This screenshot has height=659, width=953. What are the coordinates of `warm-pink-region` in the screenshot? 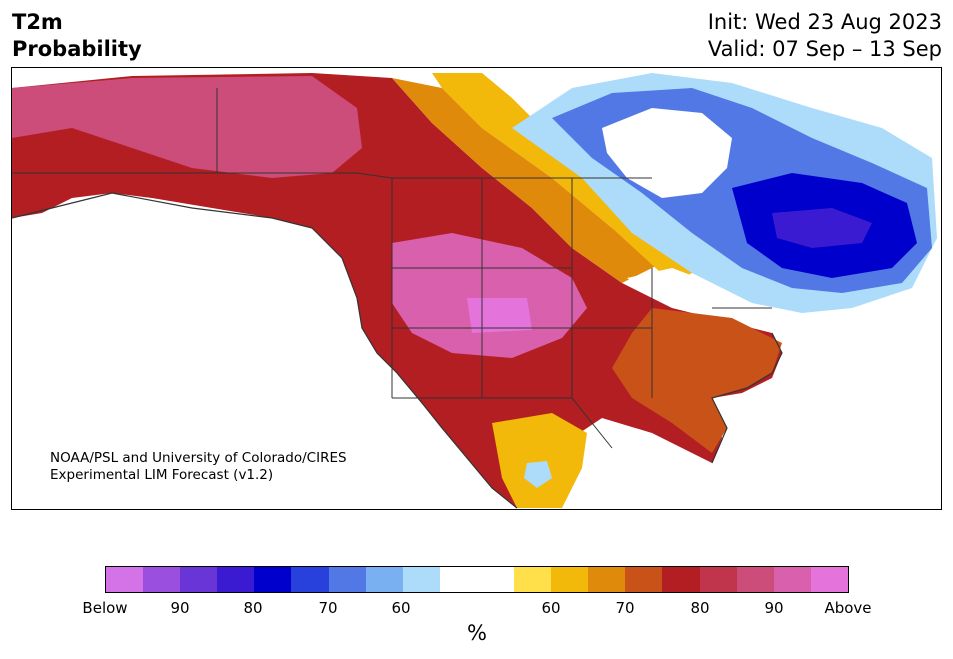 It's located at (187, 127).